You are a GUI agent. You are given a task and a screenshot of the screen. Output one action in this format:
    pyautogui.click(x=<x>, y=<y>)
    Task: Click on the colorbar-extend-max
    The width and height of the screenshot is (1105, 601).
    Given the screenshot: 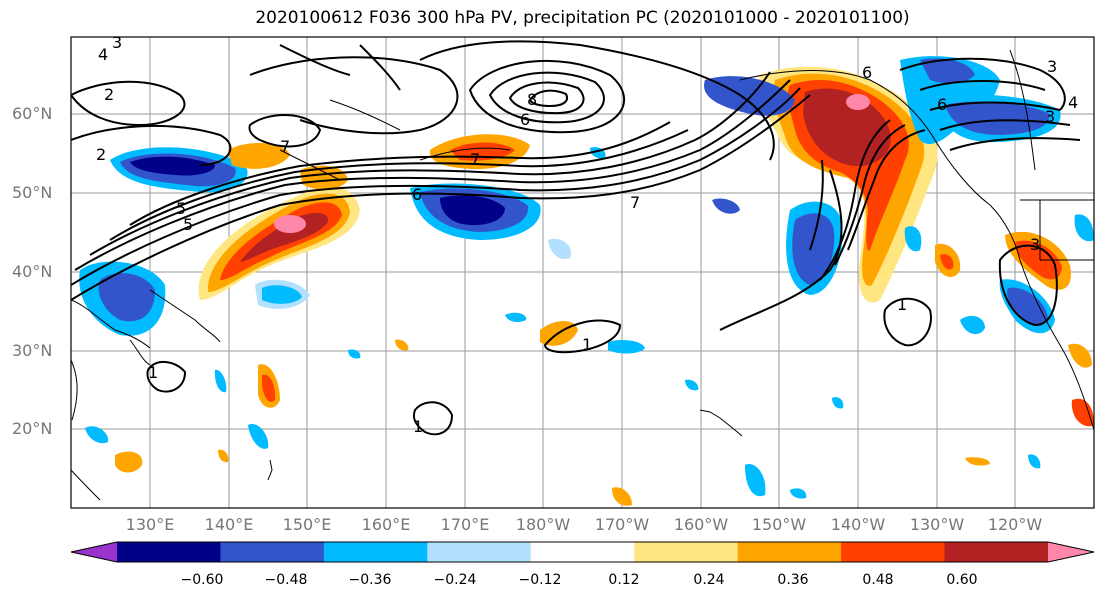 What is the action you would take?
    pyautogui.click(x=1071, y=552)
    